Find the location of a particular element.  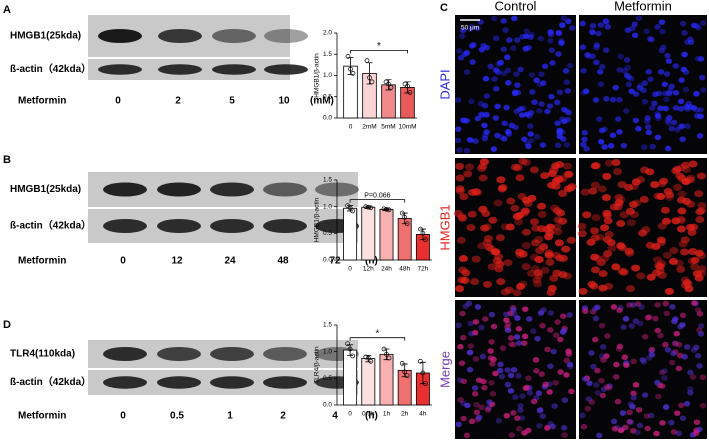

y-tick-label: 0.5 is located at coordinates (327, 233).